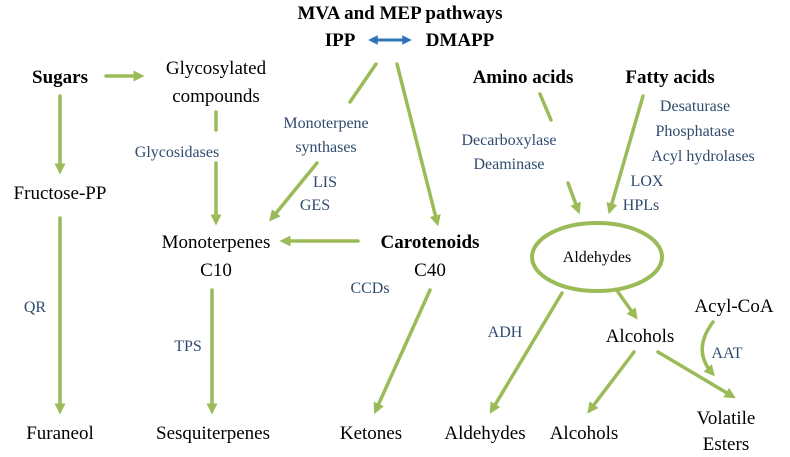  Describe the element at coordinates (523, 77) in the screenshot. I see `amino-acids-label: Amino acids` at that location.